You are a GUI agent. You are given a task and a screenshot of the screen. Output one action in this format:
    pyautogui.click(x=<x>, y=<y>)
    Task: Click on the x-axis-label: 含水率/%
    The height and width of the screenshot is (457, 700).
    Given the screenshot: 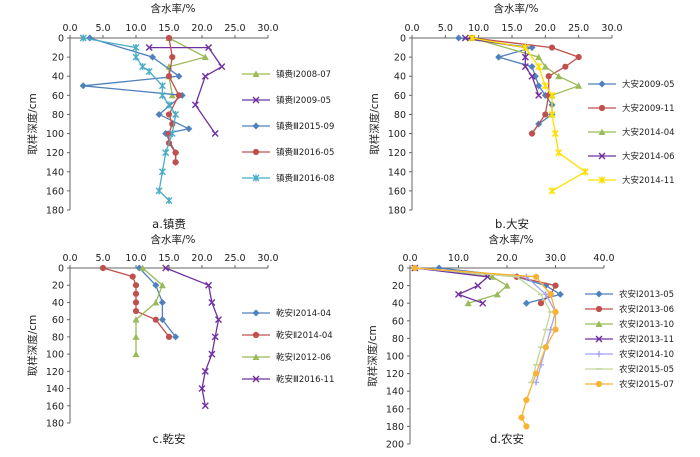 What is the action you would take?
    pyautogui.click(x=515, y=8)
    